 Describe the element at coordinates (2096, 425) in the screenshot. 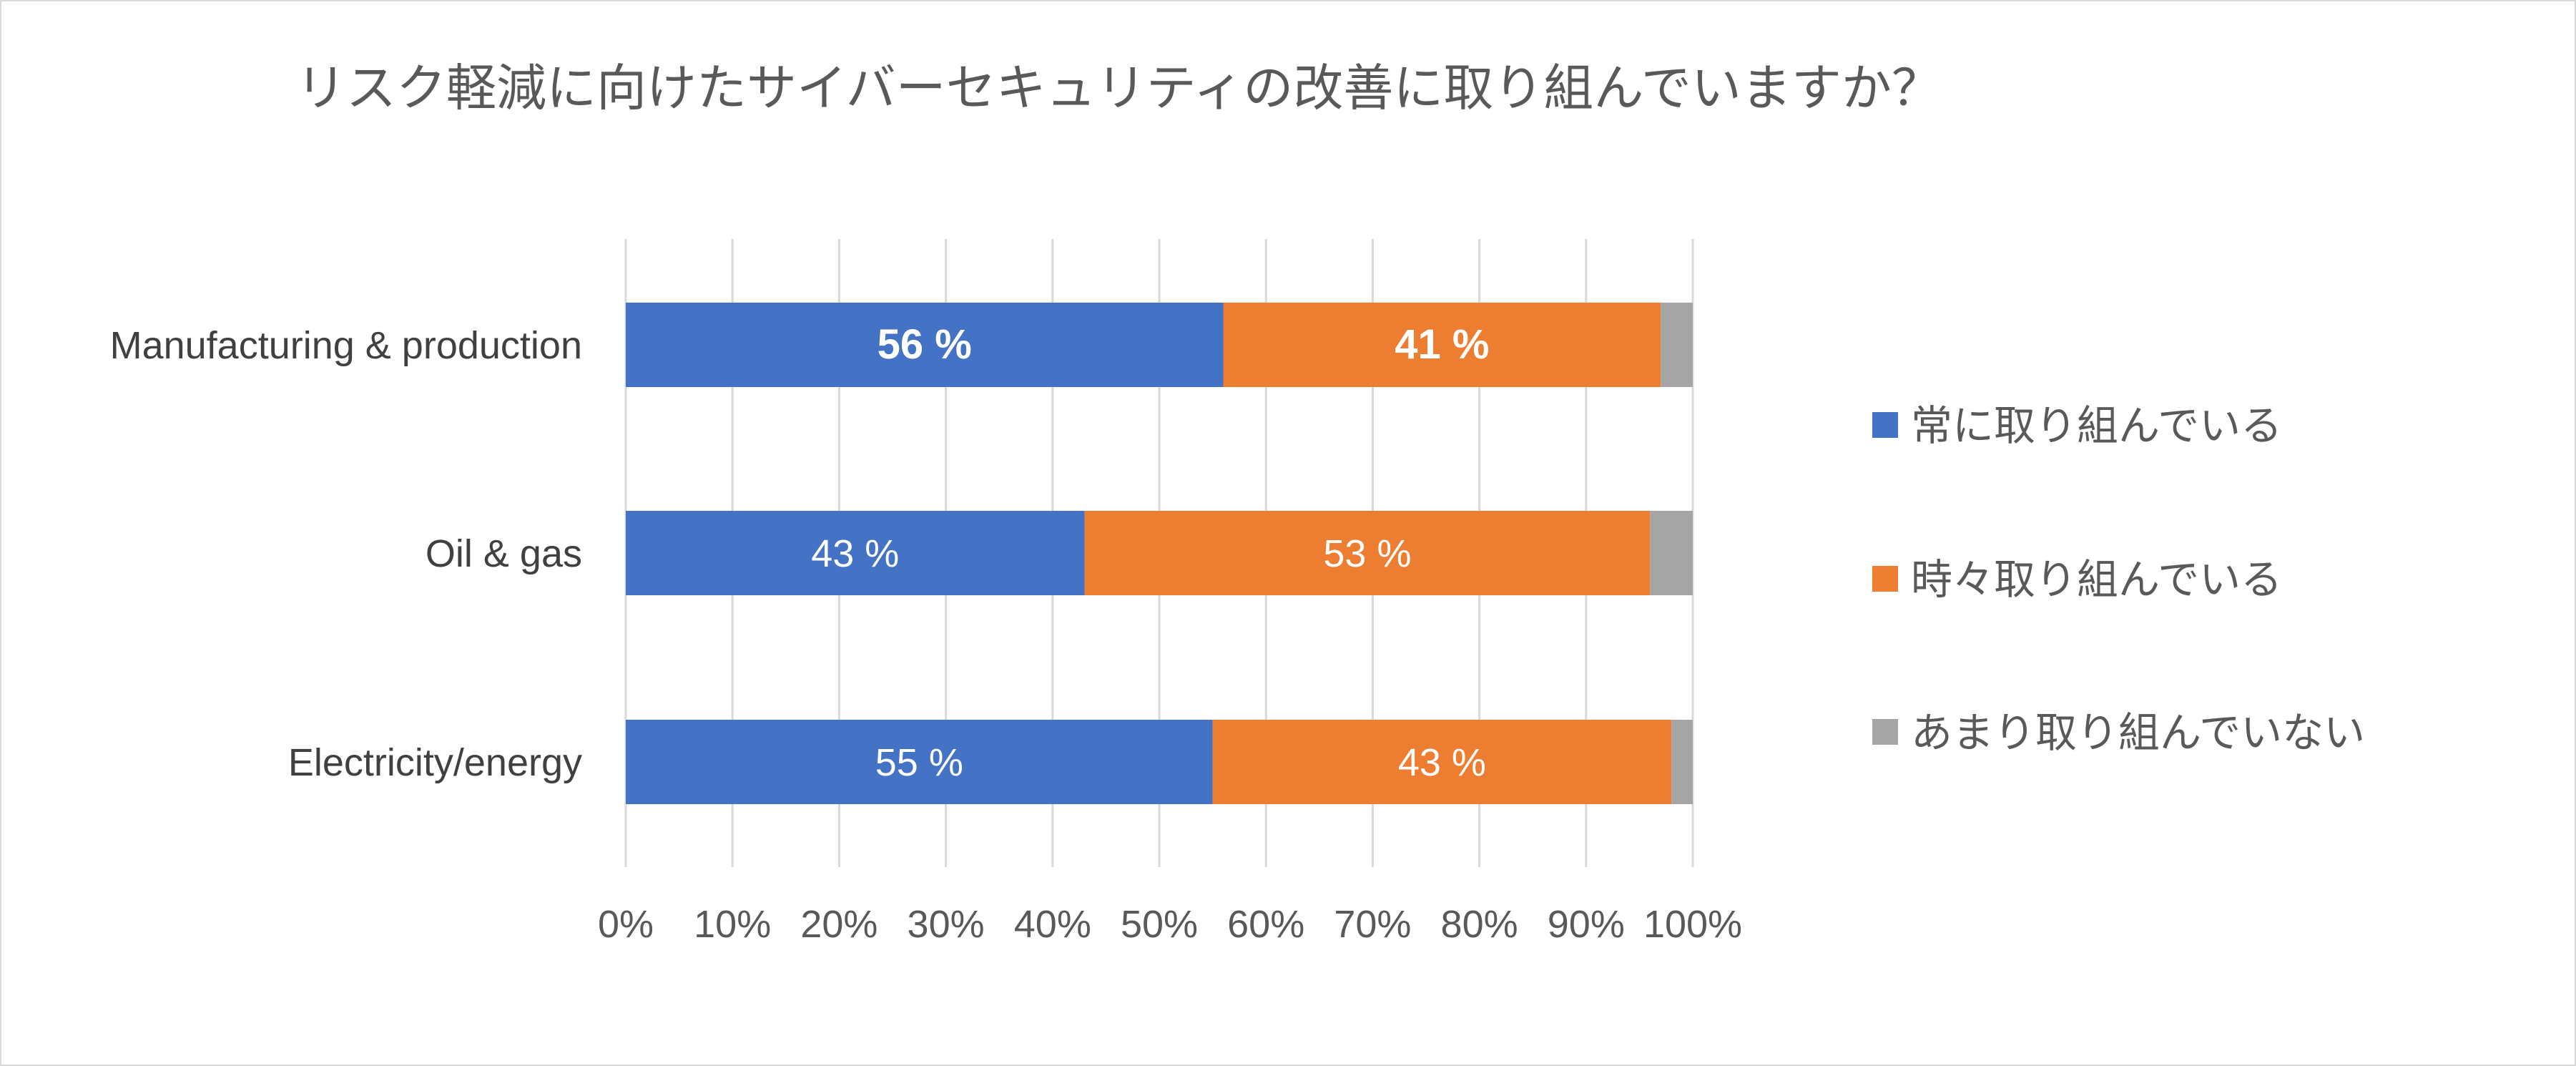

I see `legend-label: 常に取り組んでいる` at that location.